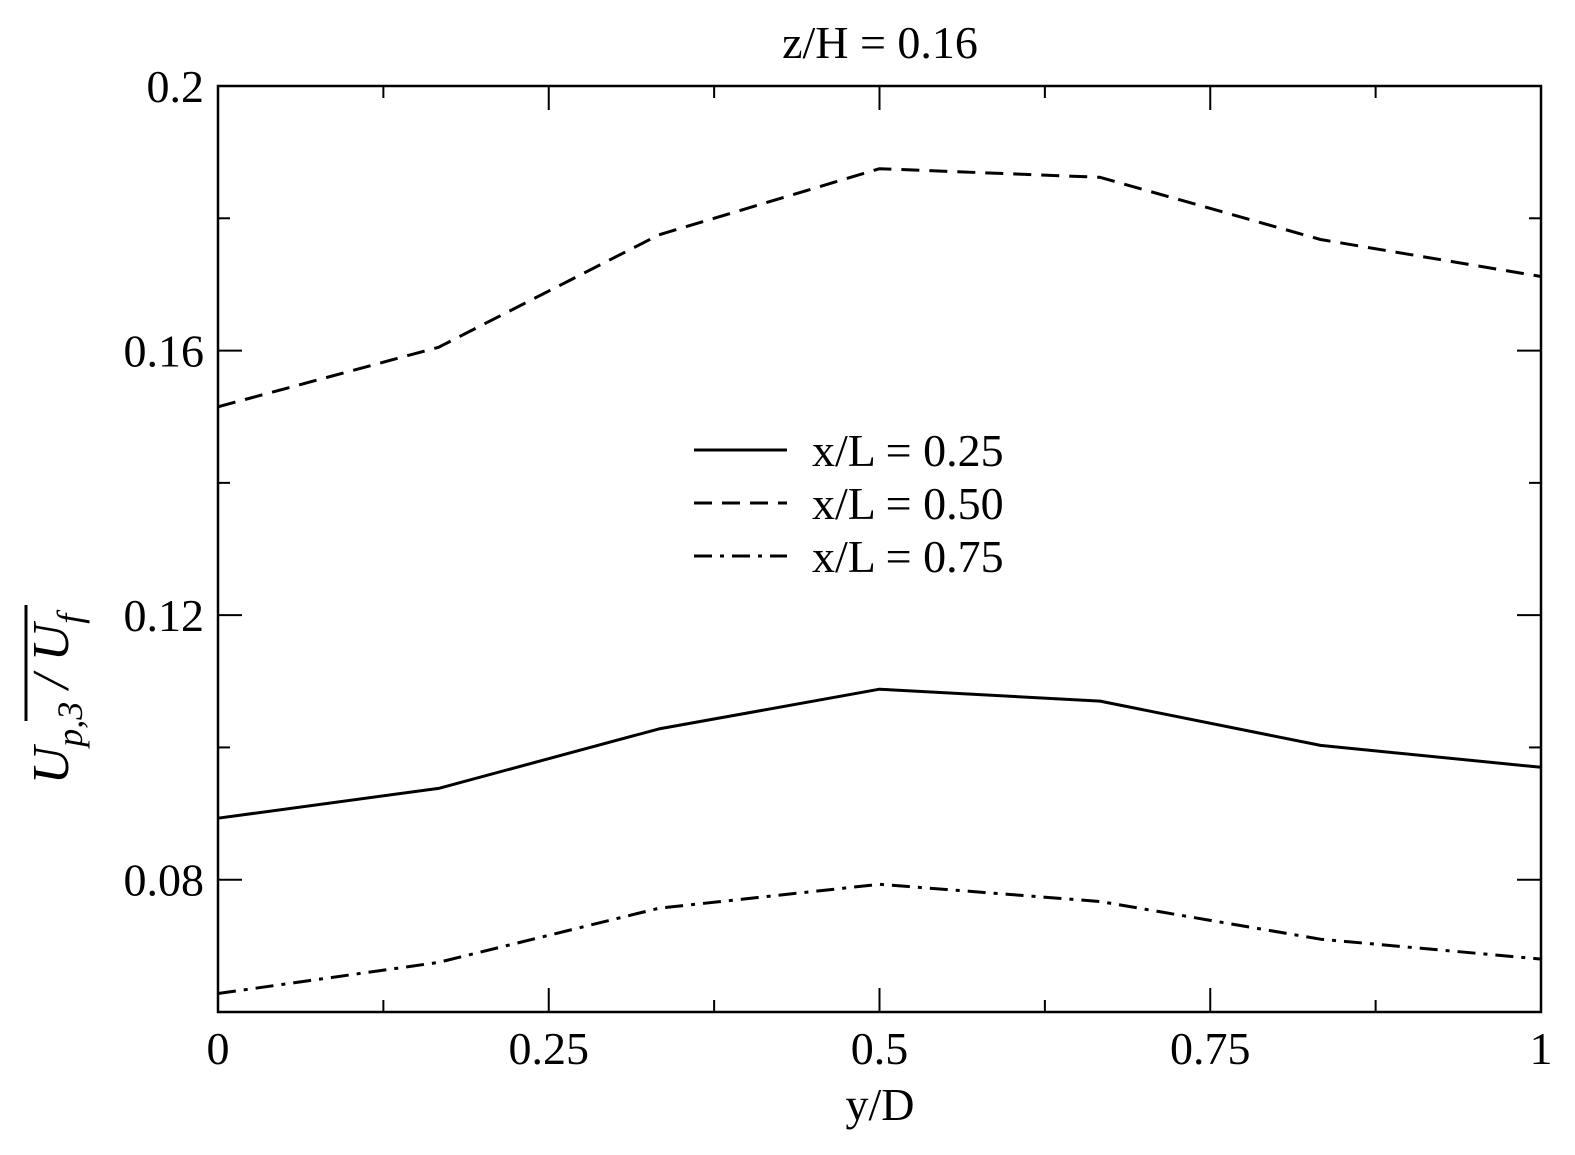 Image resolution: width=1575 pixels, height=1155 pixels. What do you see at coordinates (908, 503) in the screenshot?
I see `legend-label-1: x/L = 0.50` at bounding box center [908, 503].